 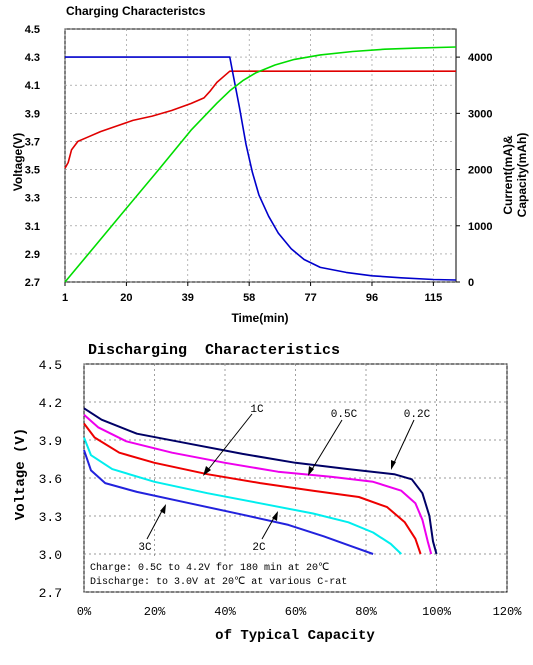 What do you see at coordinates (32, 255) in the screenshot?
I see `charging-y-tick-label: 2.9` at bounding box center [32, 255].